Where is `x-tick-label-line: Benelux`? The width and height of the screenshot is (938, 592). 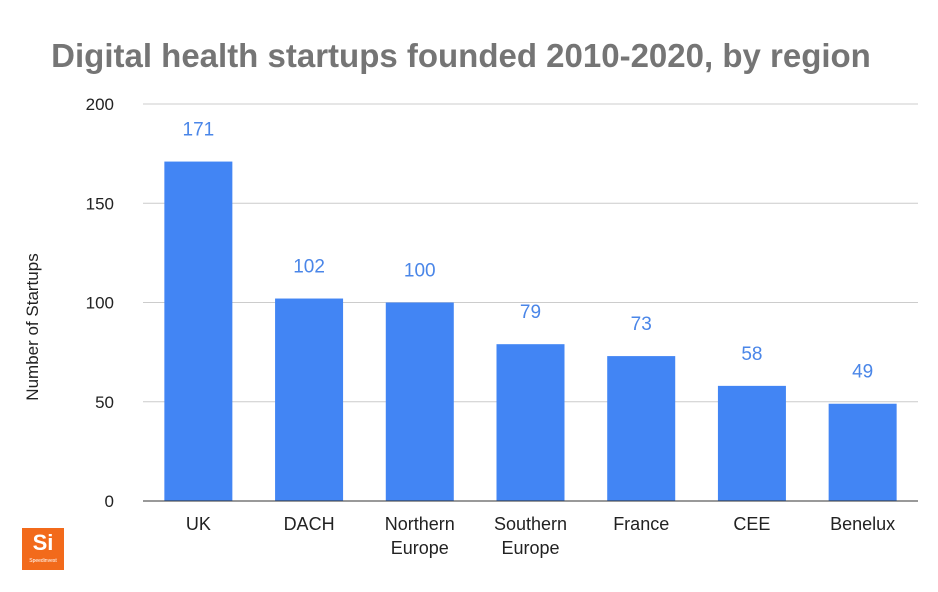
x-tick-label-line: Benelux is located at coordinates (862, 524).